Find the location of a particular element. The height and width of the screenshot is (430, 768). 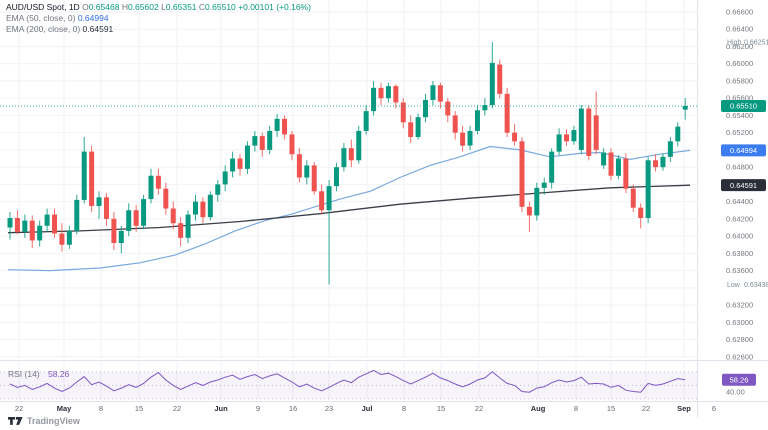

tradingview-watermark: TradingView is located at coordinates (44, 420).